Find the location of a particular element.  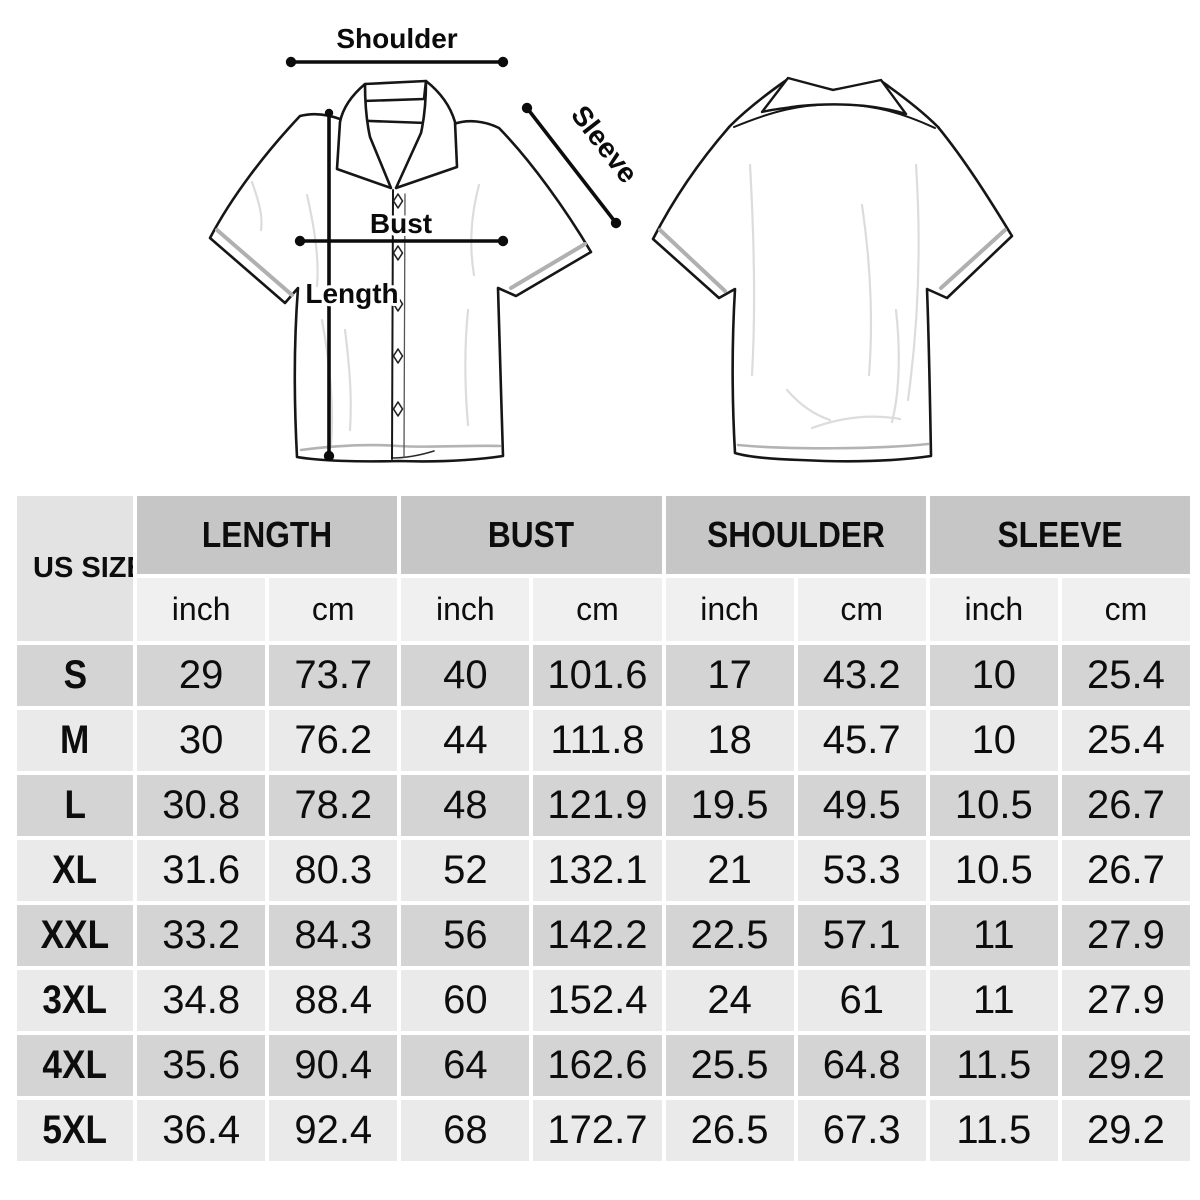

bust-inch-value: 68 is located at coordinates (465, 1130).